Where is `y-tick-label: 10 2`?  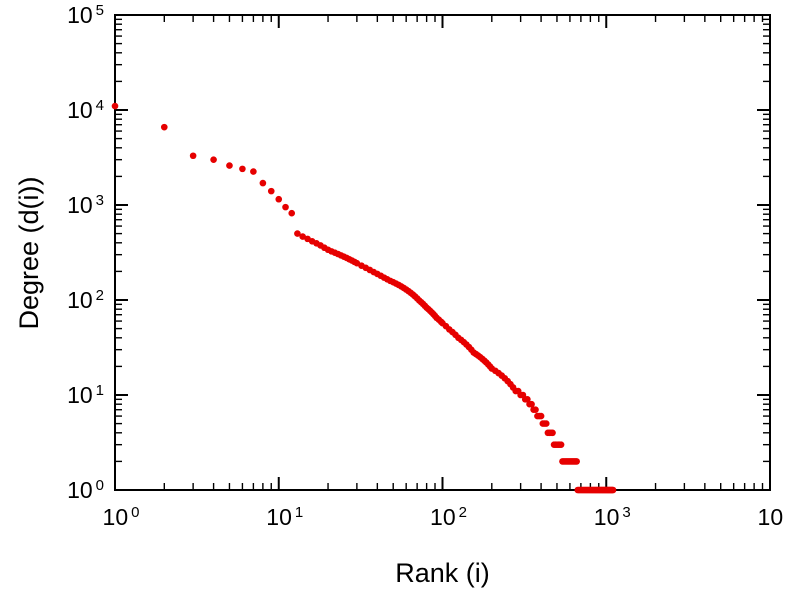 y-tick-label: 10 2 is located at coordinates (85, 300).